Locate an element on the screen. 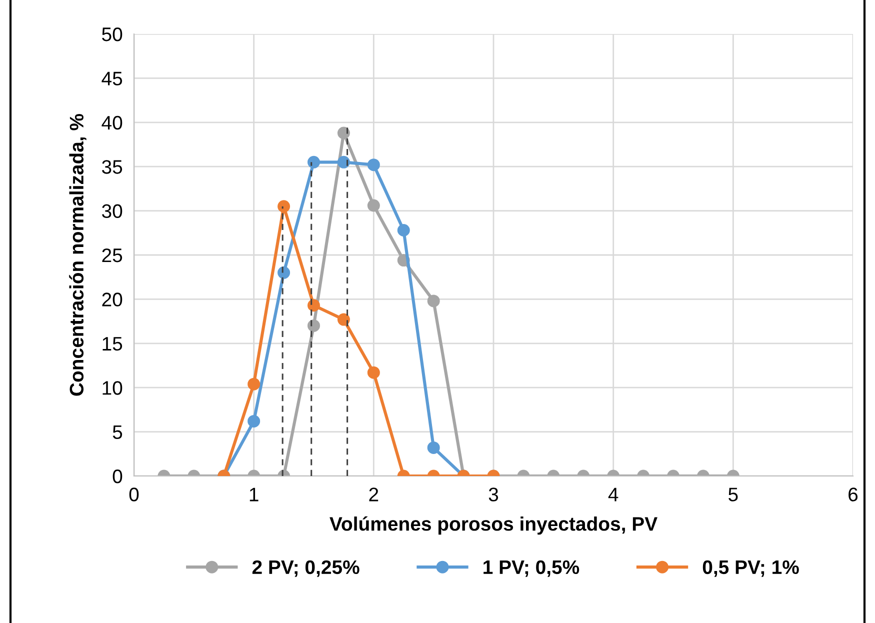  legend-label: 0,5 PV; 1% is located at coordinates (750, 568).